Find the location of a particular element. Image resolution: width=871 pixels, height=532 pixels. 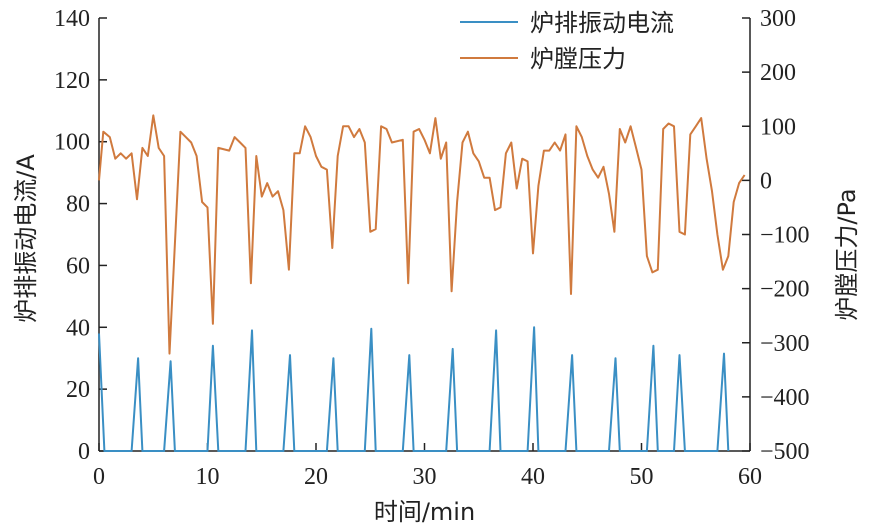

legend-label-2: 炉膛压力 is located at coordinates (578, 59).